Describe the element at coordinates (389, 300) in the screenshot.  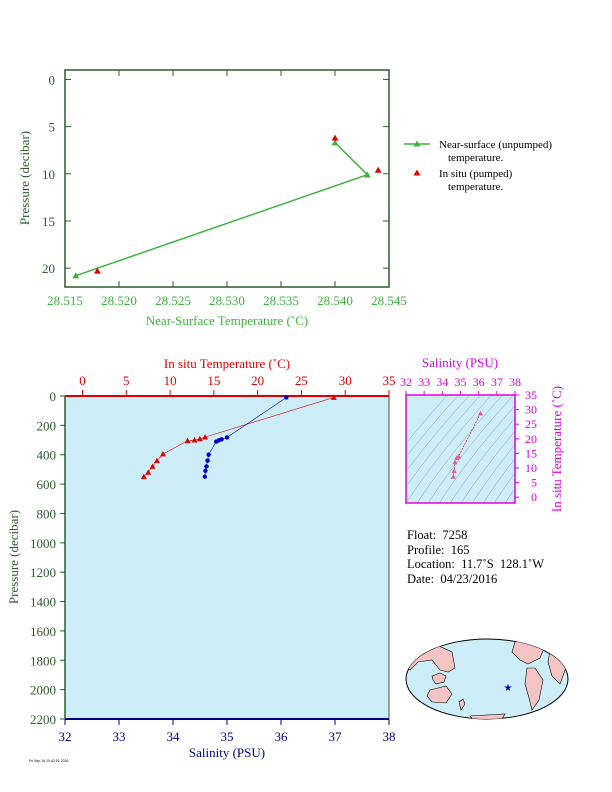
I see `near-surface-x-tick-label: 28.545` at that location.